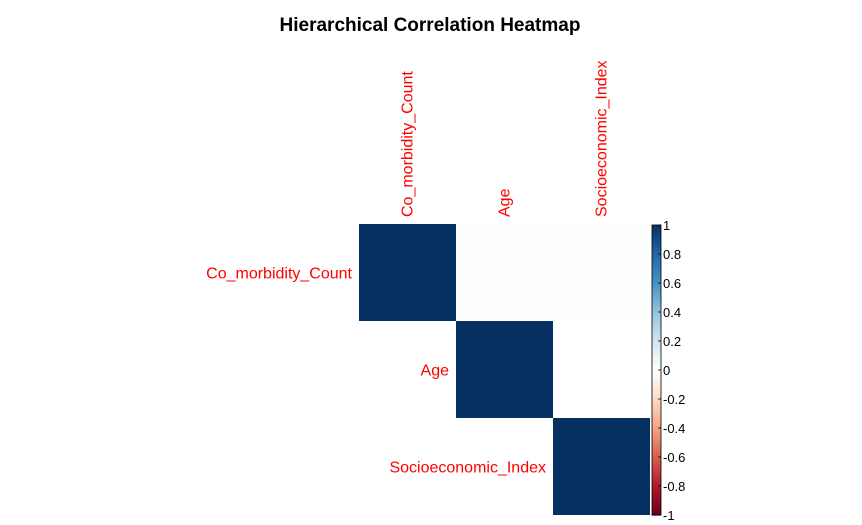 This screenshot has height=525, width=862. I want to click on color-legend: -1 -0.8 -0.6 -0.4 -0.2 0 0.2 0.4 0.6 0.8 1, so click(668, 370).